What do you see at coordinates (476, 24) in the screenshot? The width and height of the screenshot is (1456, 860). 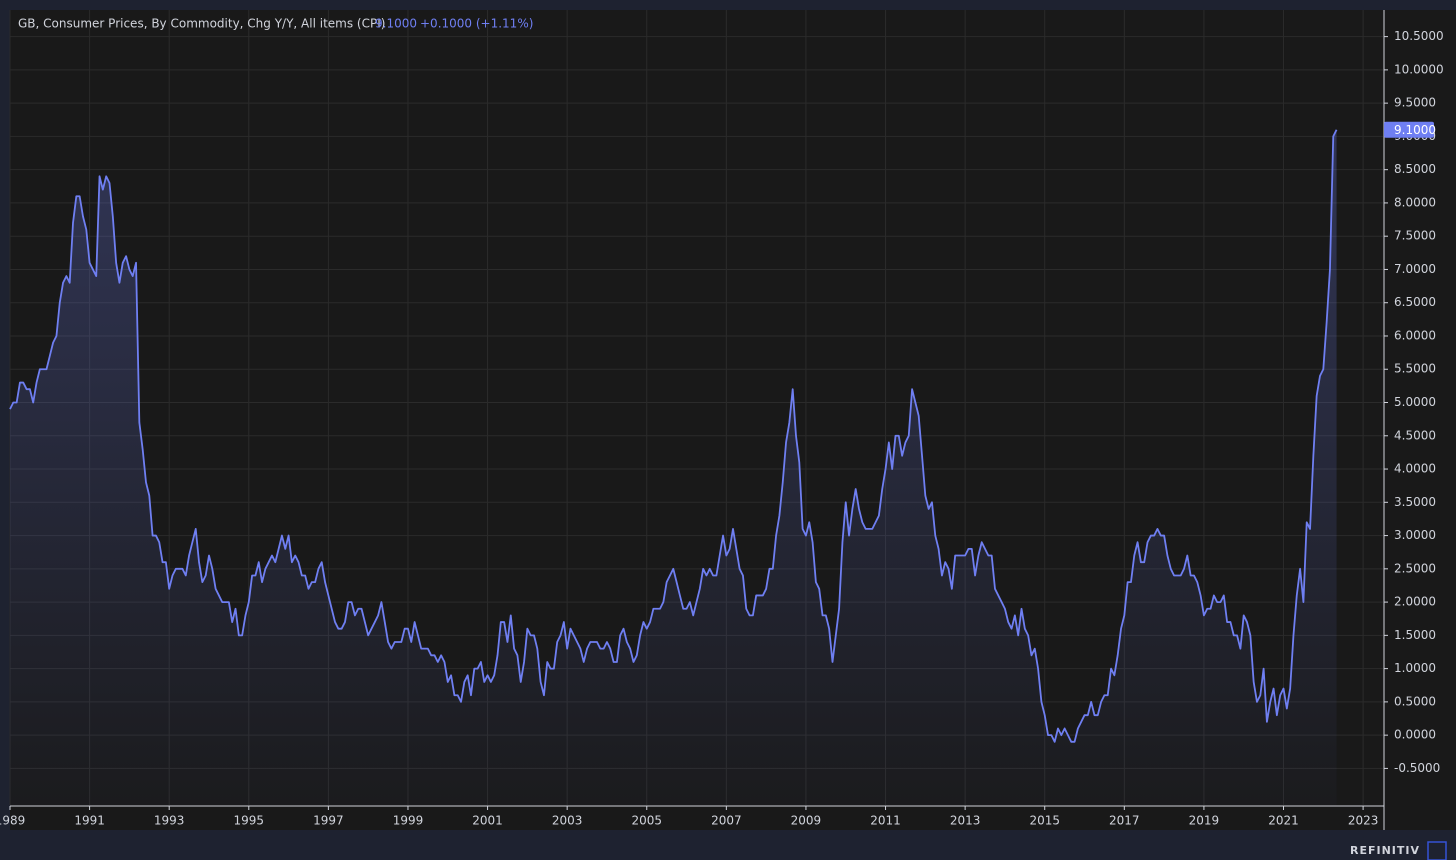 I see `change: +0.1000 (+1.11%)` at bounding box center [476, 24].